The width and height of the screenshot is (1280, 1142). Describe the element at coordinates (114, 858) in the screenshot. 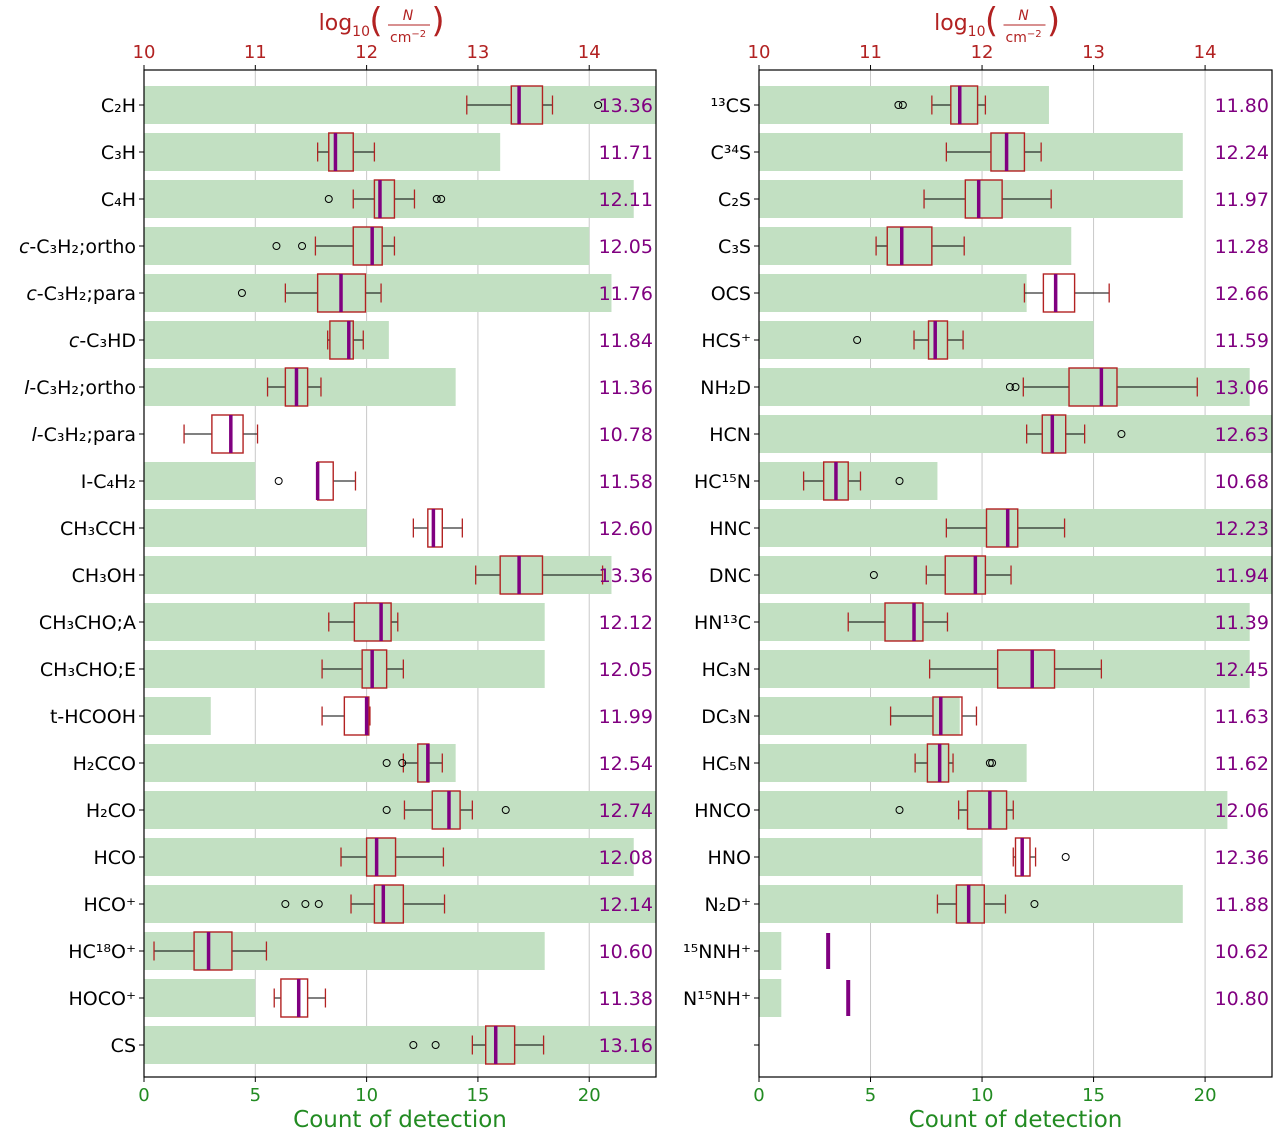

I see `molecule-label: HCO` at that location.